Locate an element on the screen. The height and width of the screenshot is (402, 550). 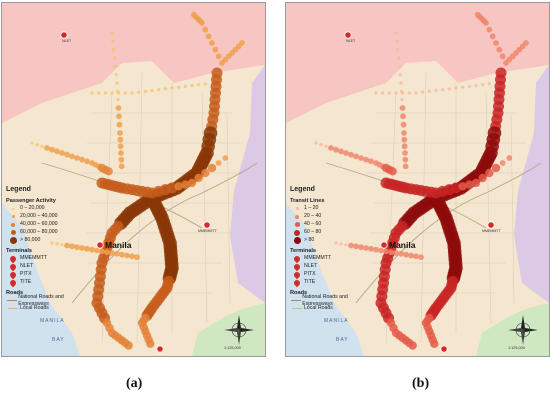
caption-b: (b) is located at coordinates (421, 383).